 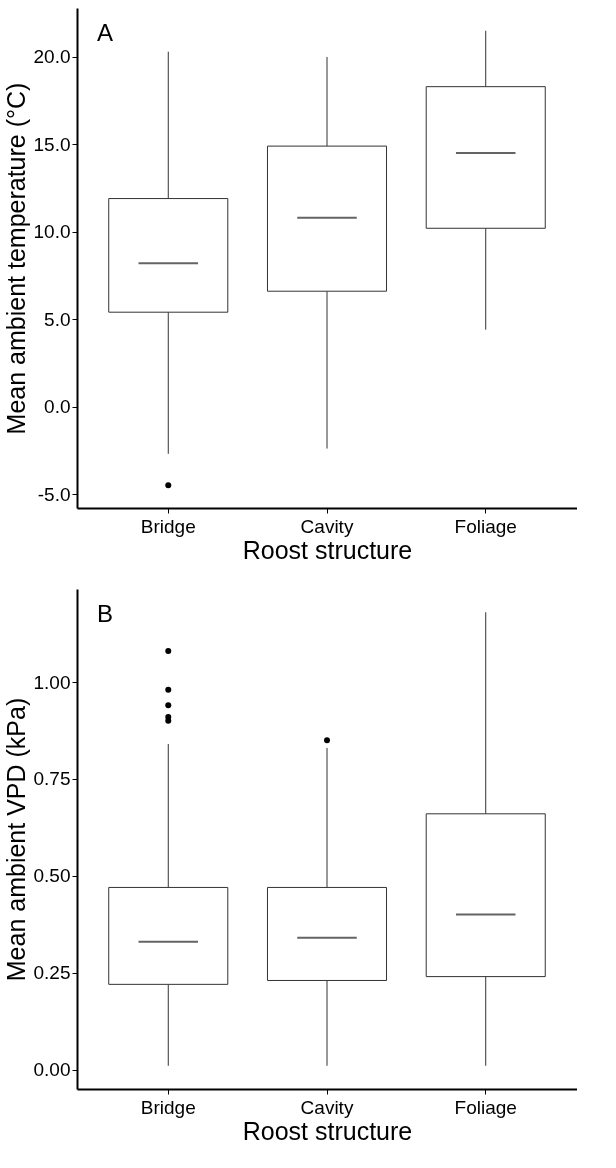 I want to click on y-tick-label: 0.0, so click(x=57, y=407).